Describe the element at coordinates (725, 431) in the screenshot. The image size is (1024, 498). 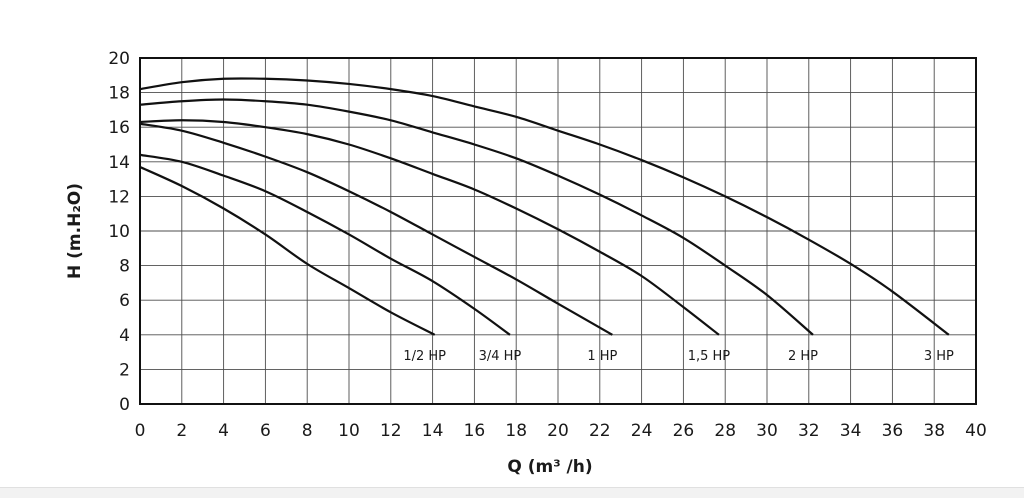
I see `x-tick-label: 28` at that location.